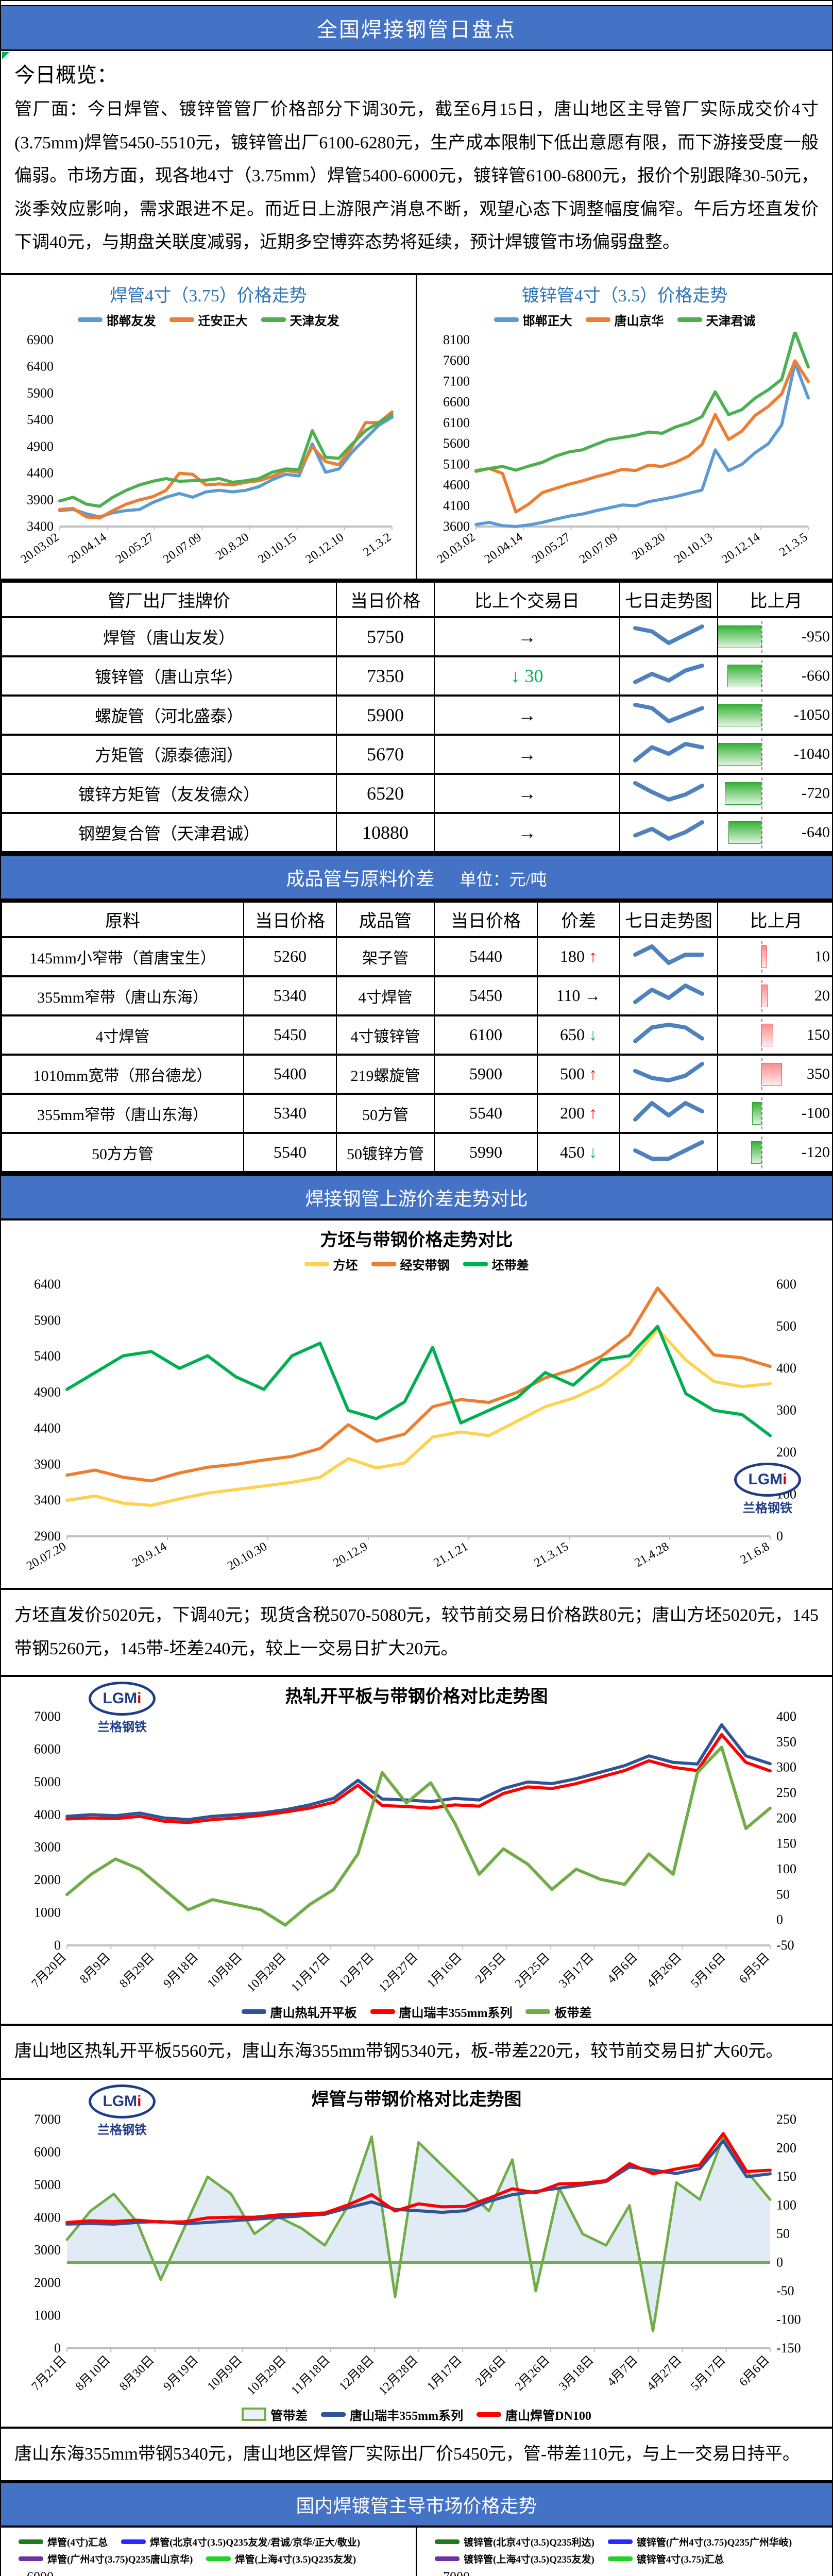 This screenshot has width=833, height=2576. Describe the element at coordinates (290, 956) in the screenshot. I see `raw-price: 5260` at that location.